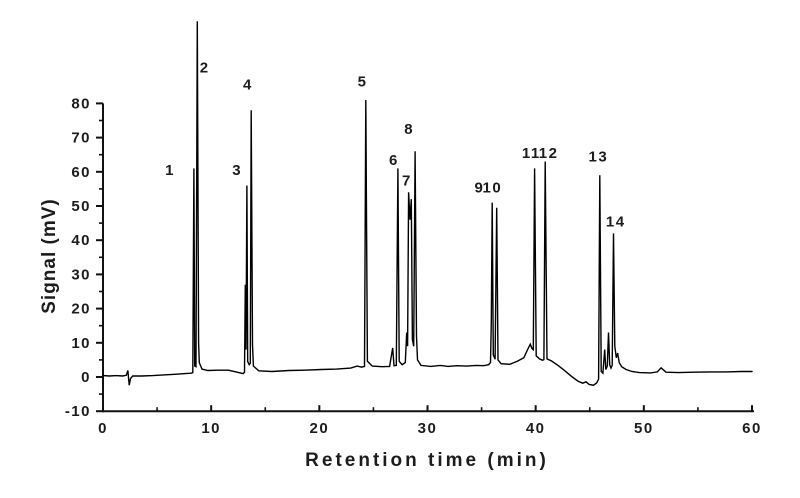 Image resolution: width=800 pixels, height=498 pixels. Describe the element at coordinates (81, 274) in the screenshot. I see `y-tick-label: 30` at that location.